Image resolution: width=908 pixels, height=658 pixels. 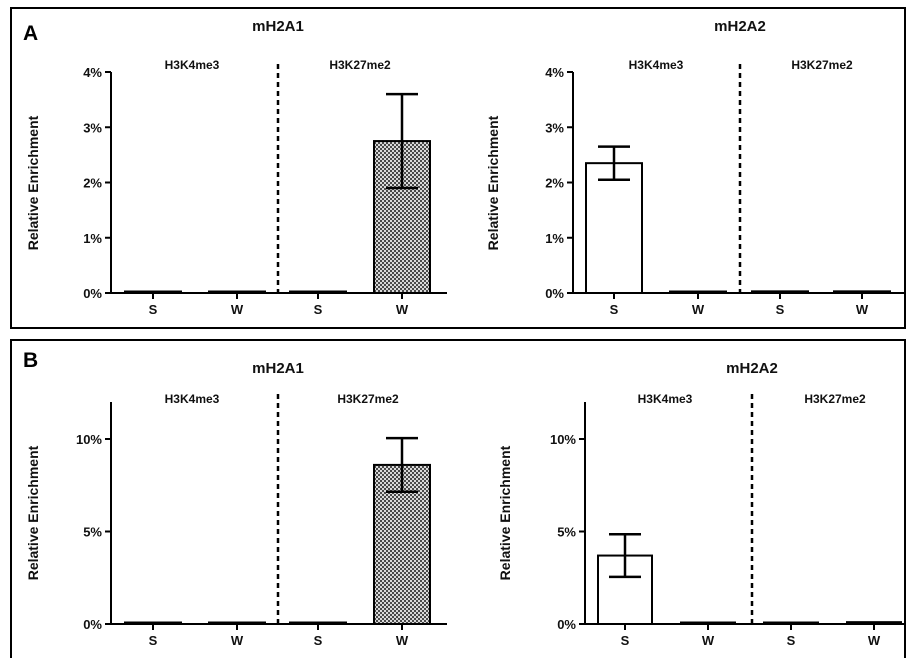 I want to click on panel-label-a: A, so click(x=31, y=33).